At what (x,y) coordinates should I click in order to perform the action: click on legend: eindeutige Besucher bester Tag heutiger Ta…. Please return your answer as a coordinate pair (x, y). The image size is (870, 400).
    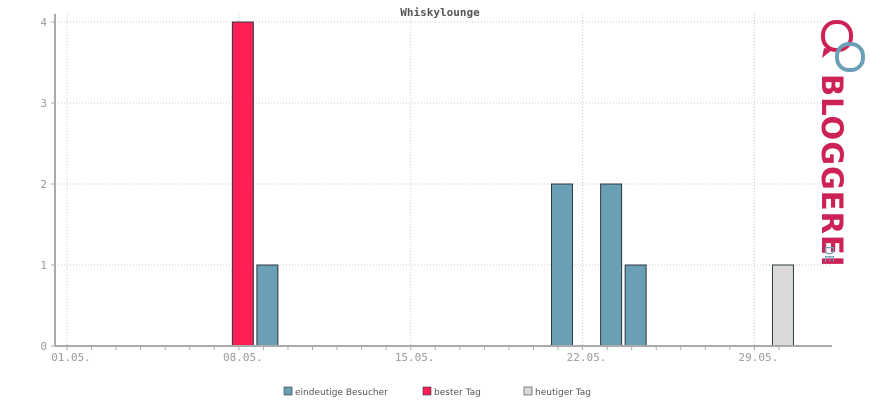
    Looking at the image, I should click on (437, 392).